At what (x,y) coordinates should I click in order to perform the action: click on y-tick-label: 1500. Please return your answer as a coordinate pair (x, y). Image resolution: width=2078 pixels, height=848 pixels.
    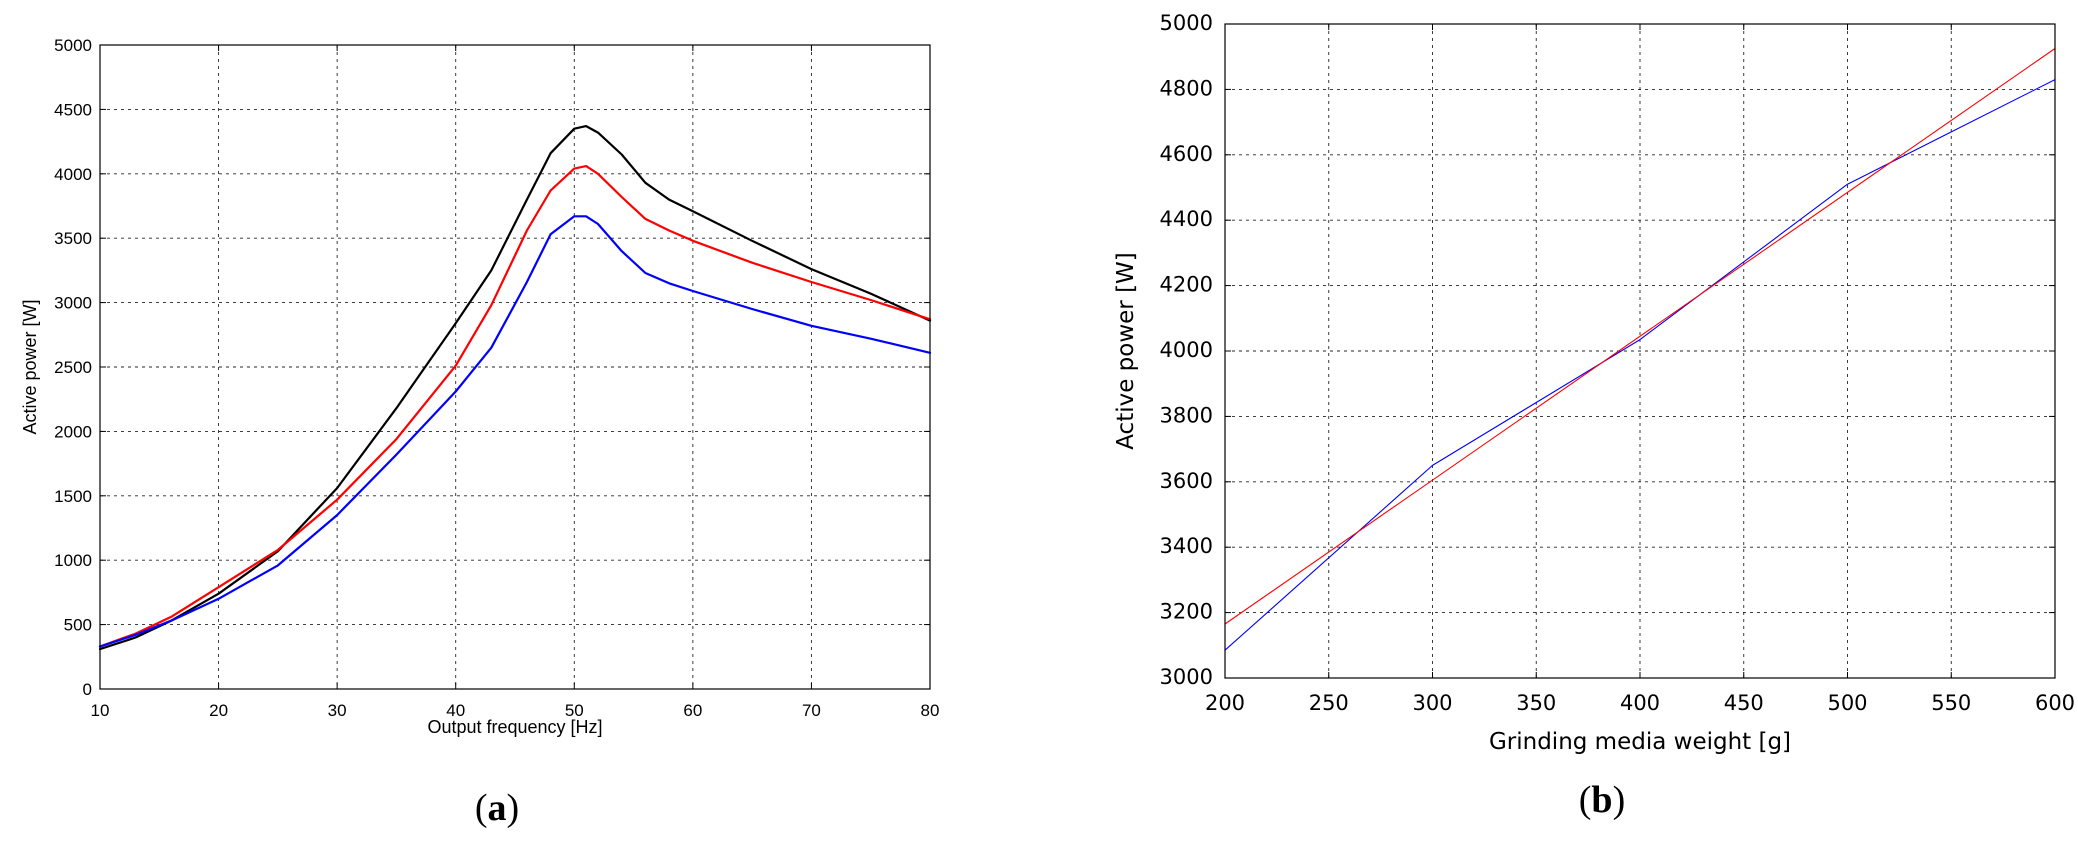
    Looking at the image, I should click on (73, 496).